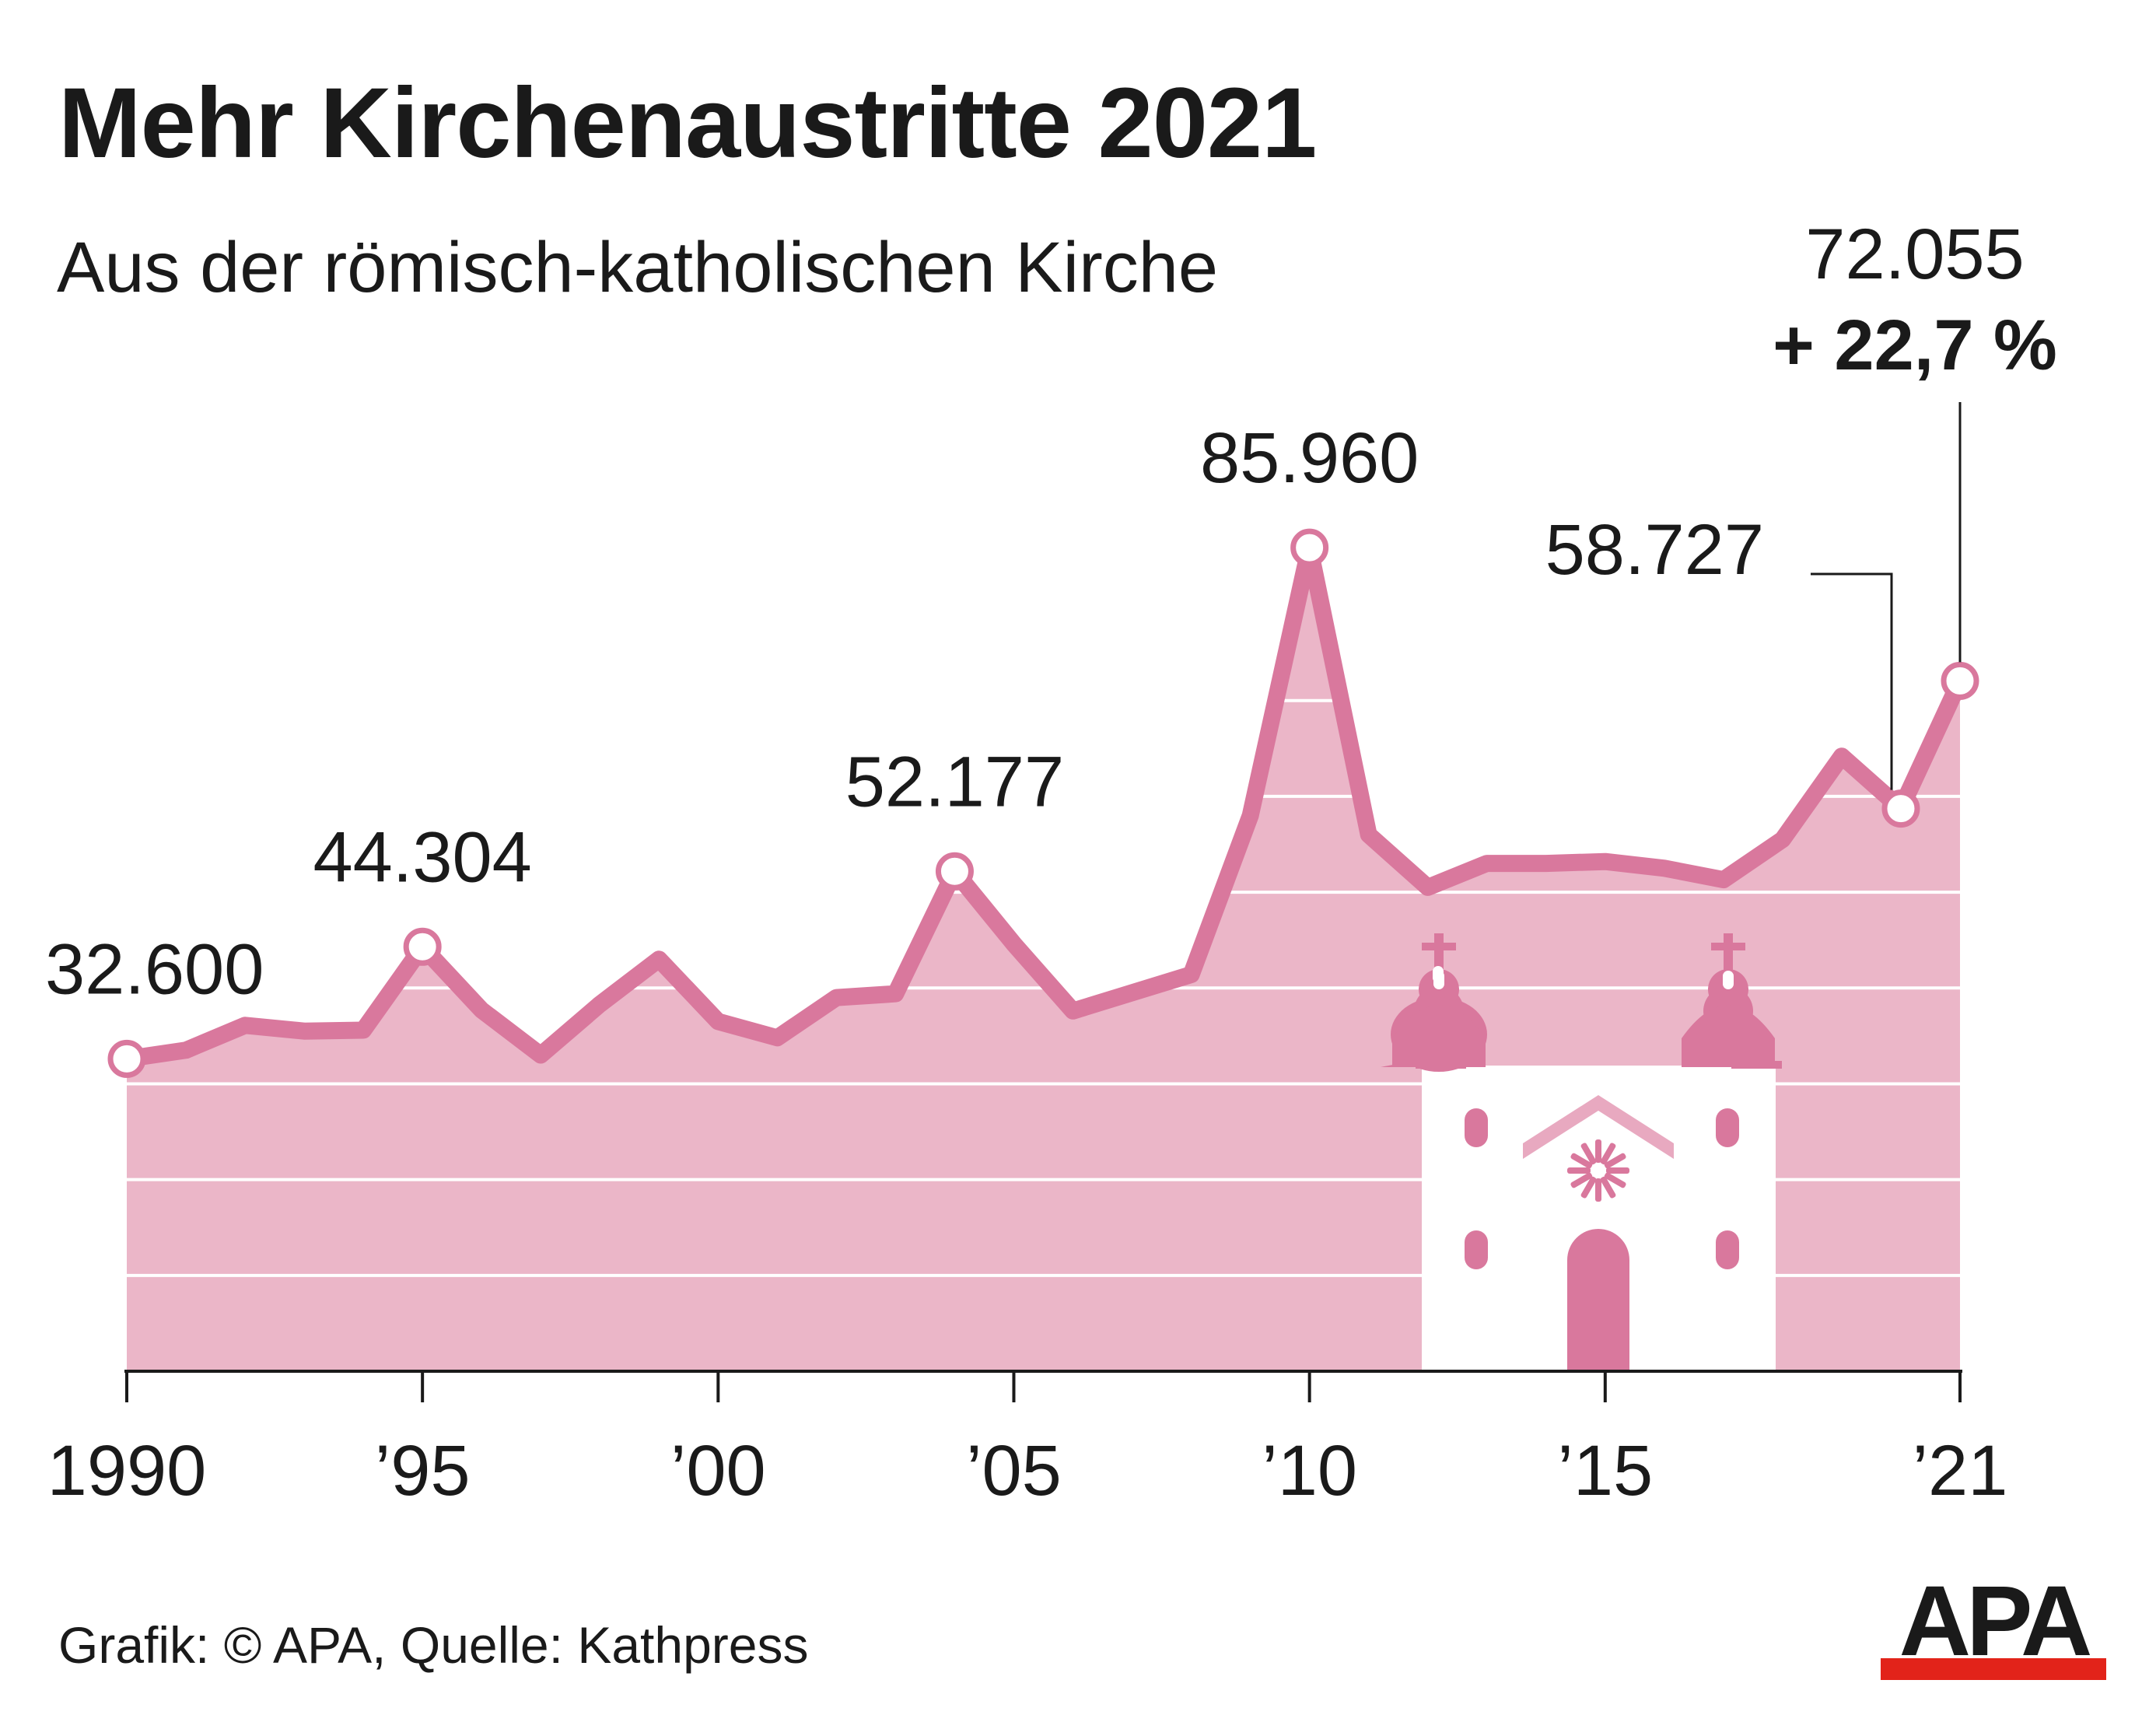  What do you see at coordinates (1310, 1471) in the screenshot?
I see `x-tick-label: ’10` at bounding box center [1310, 1471].